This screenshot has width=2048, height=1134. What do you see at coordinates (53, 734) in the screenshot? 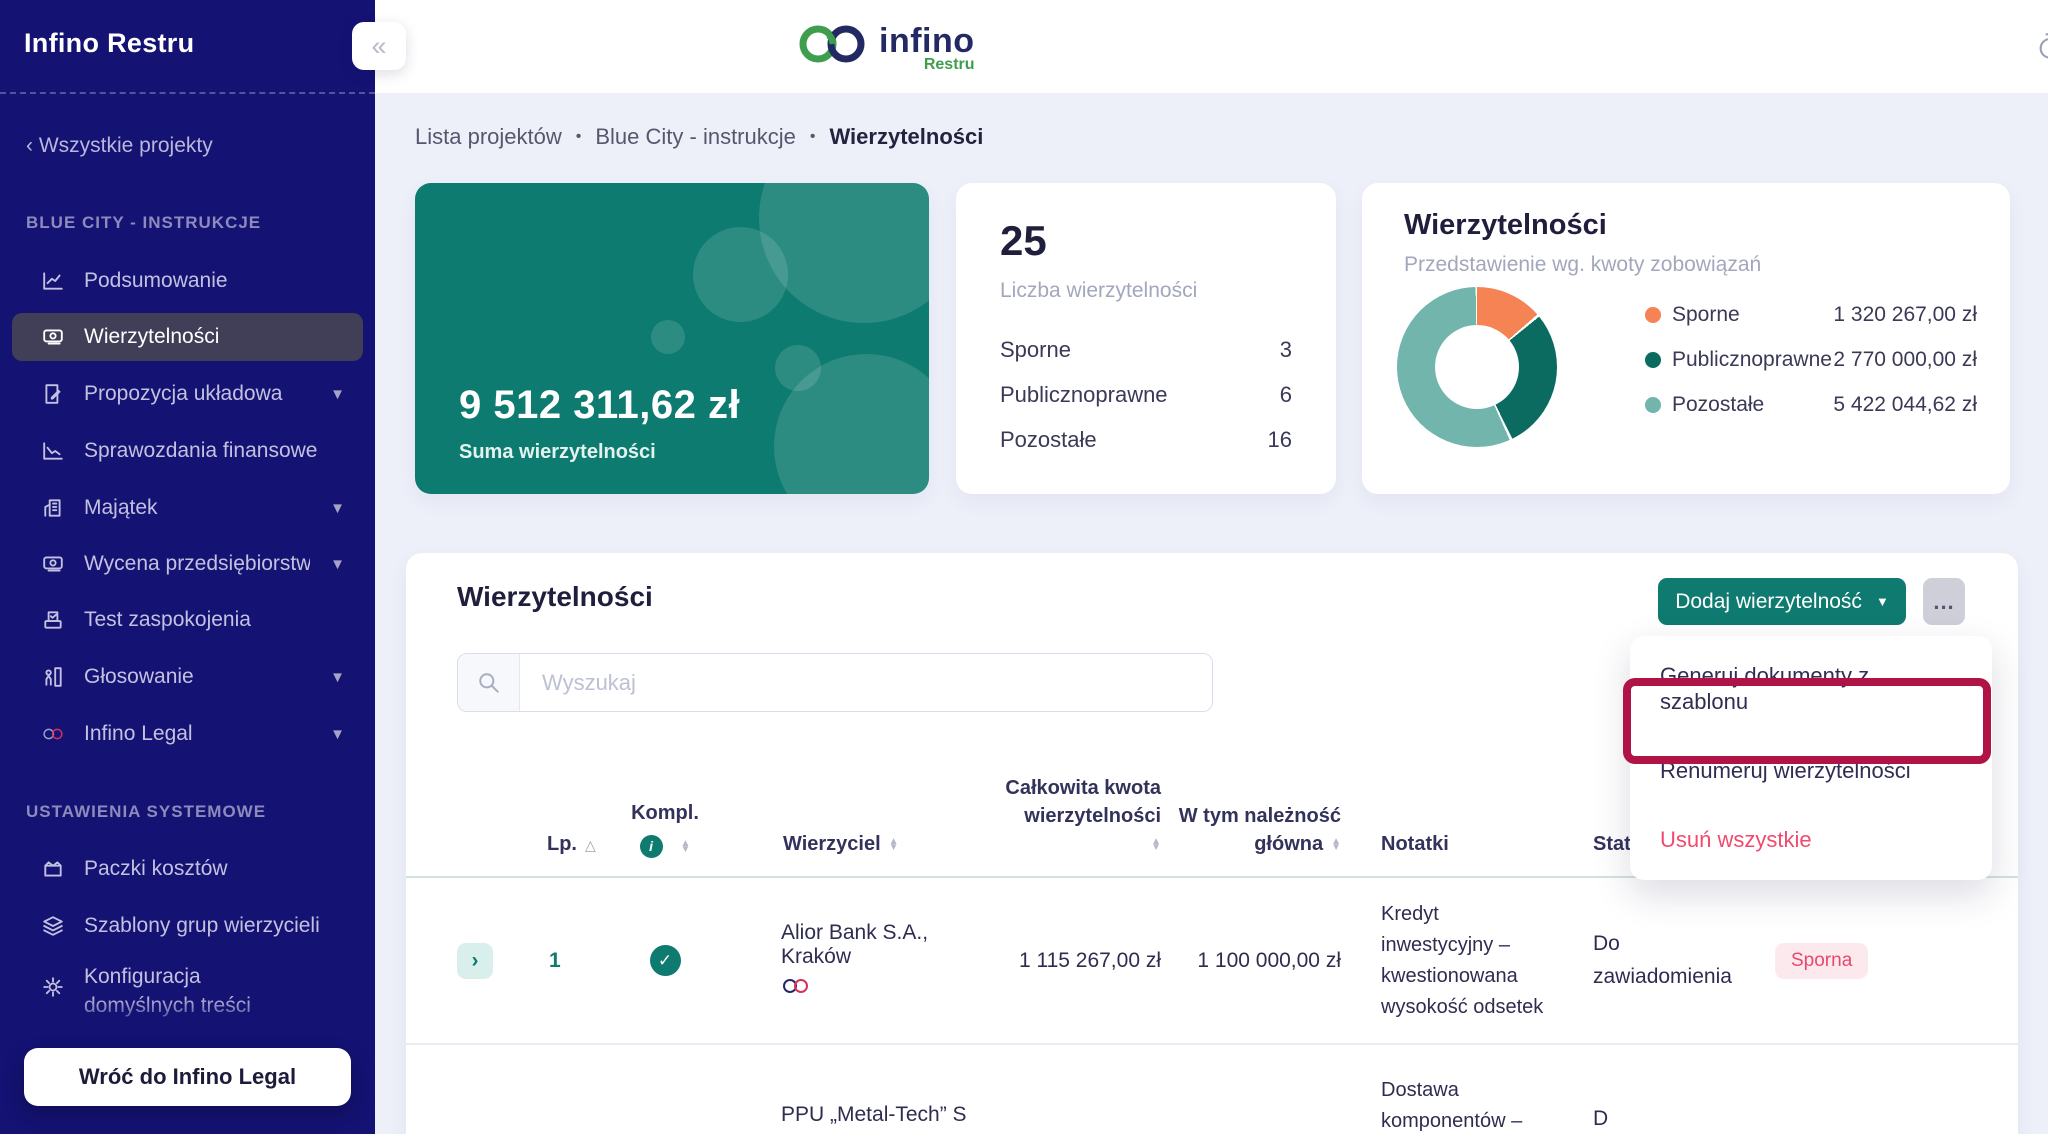
I see `infinity-icon` at bounding box center [53, 734].